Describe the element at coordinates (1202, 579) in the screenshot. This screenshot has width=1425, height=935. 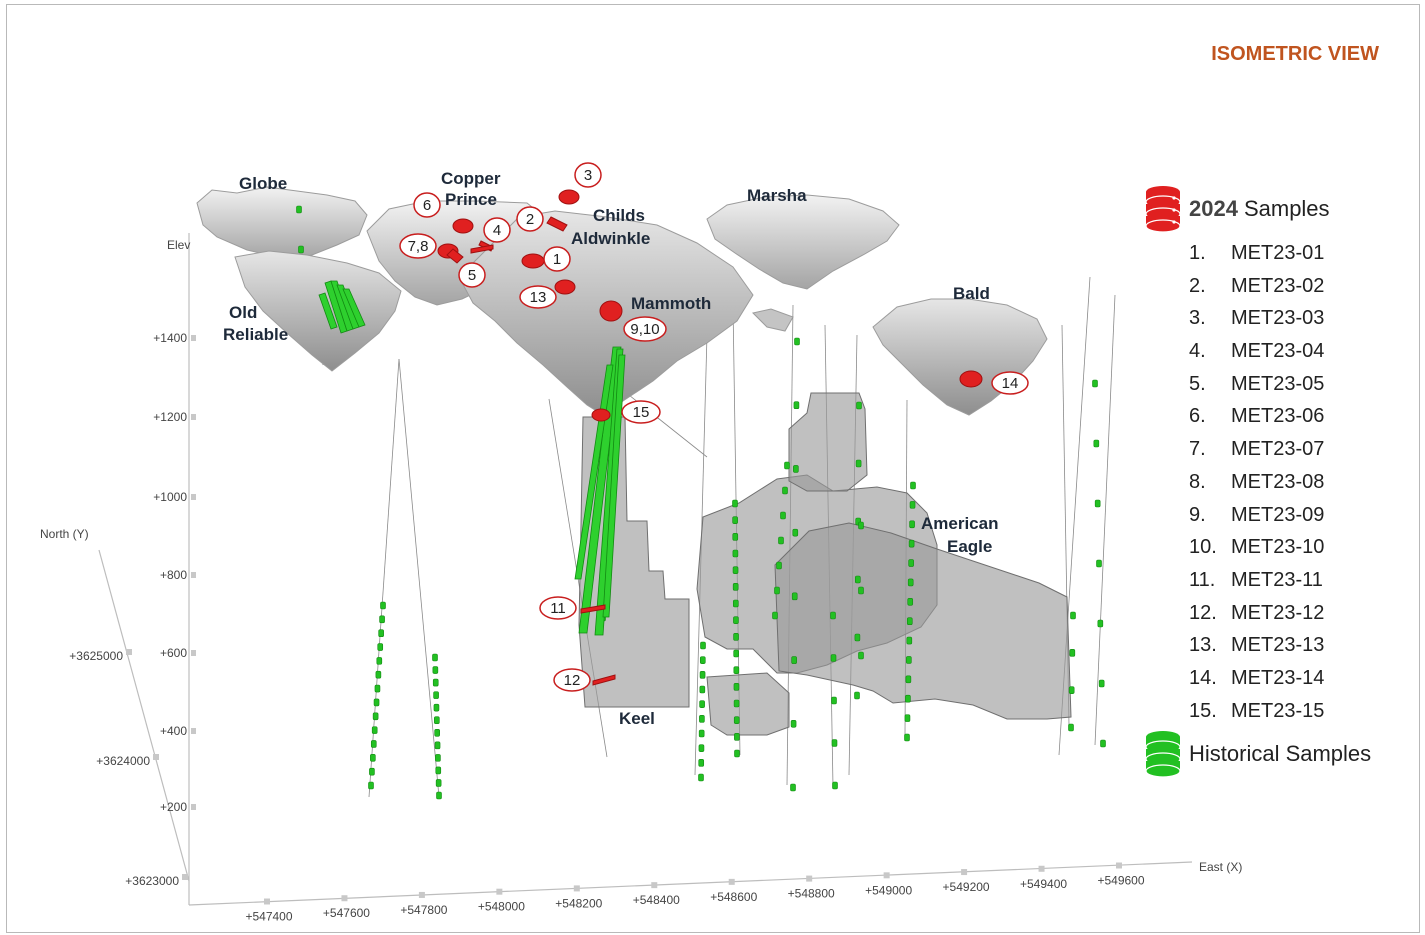
I see `legend-item-number: 11.` at that location.